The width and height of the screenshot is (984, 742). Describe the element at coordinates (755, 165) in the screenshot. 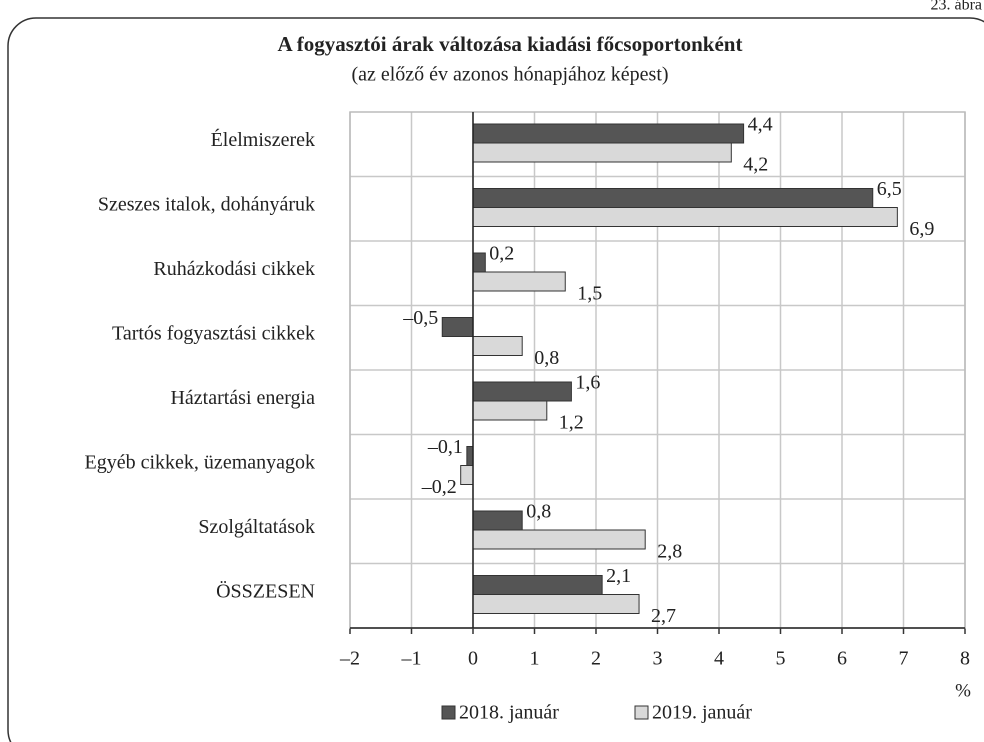

I see `data-label: 4,2` at that location.